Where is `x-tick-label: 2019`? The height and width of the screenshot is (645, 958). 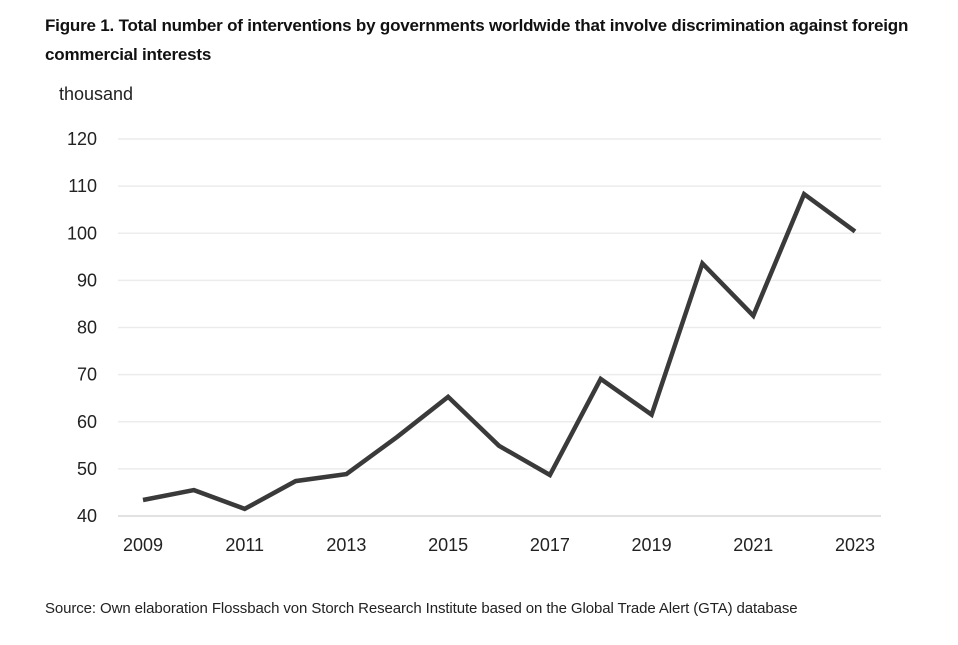
x-tick-label: 2019 is located at coordinates (652, 545).